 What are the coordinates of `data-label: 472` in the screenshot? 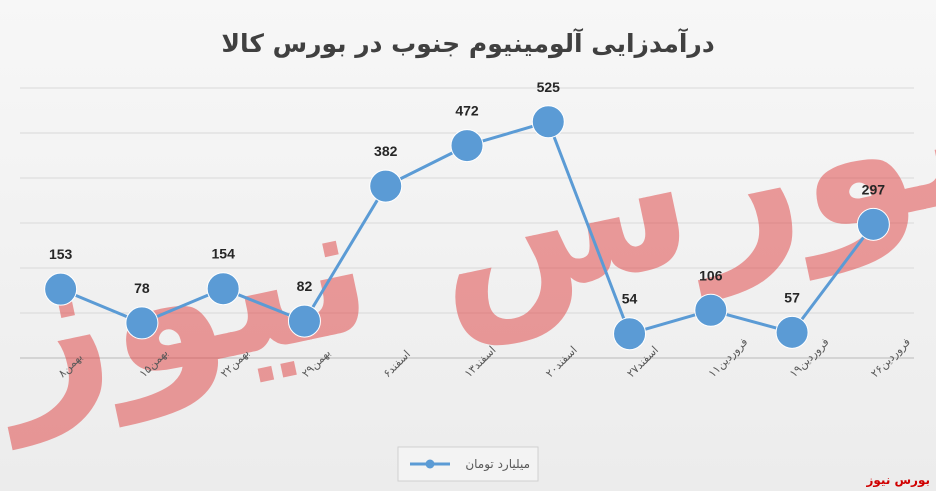 It's located at (467, 111).